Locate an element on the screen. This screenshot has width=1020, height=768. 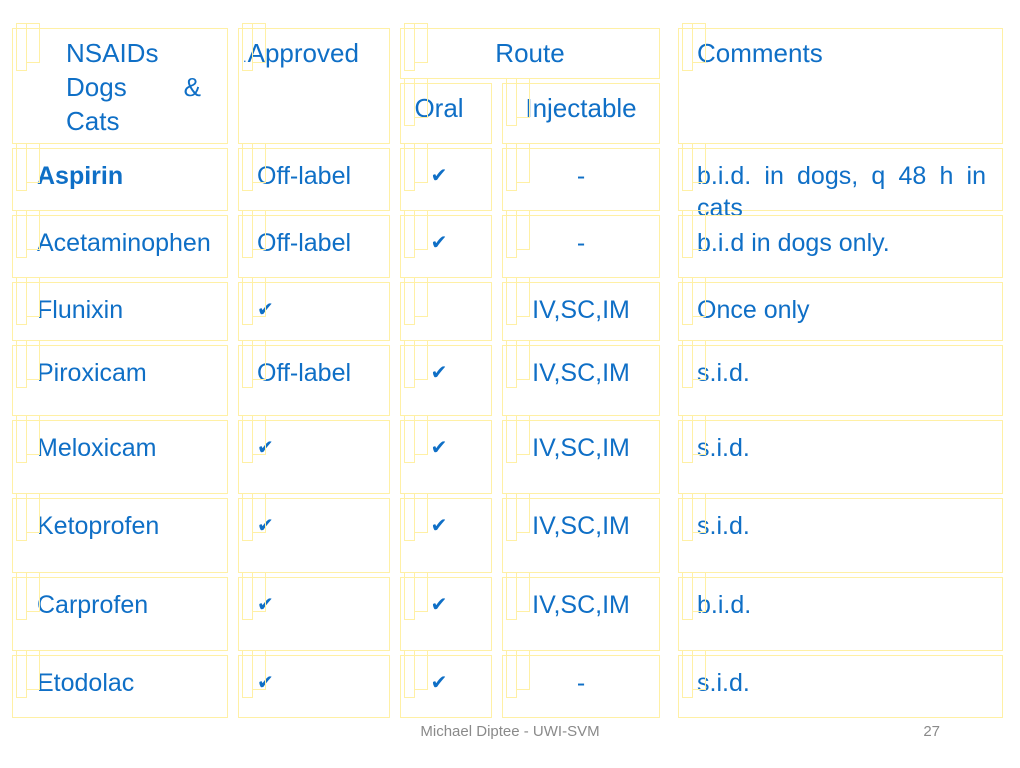
cell-drug: Acetaminophen is located at coordinates (120, 244).